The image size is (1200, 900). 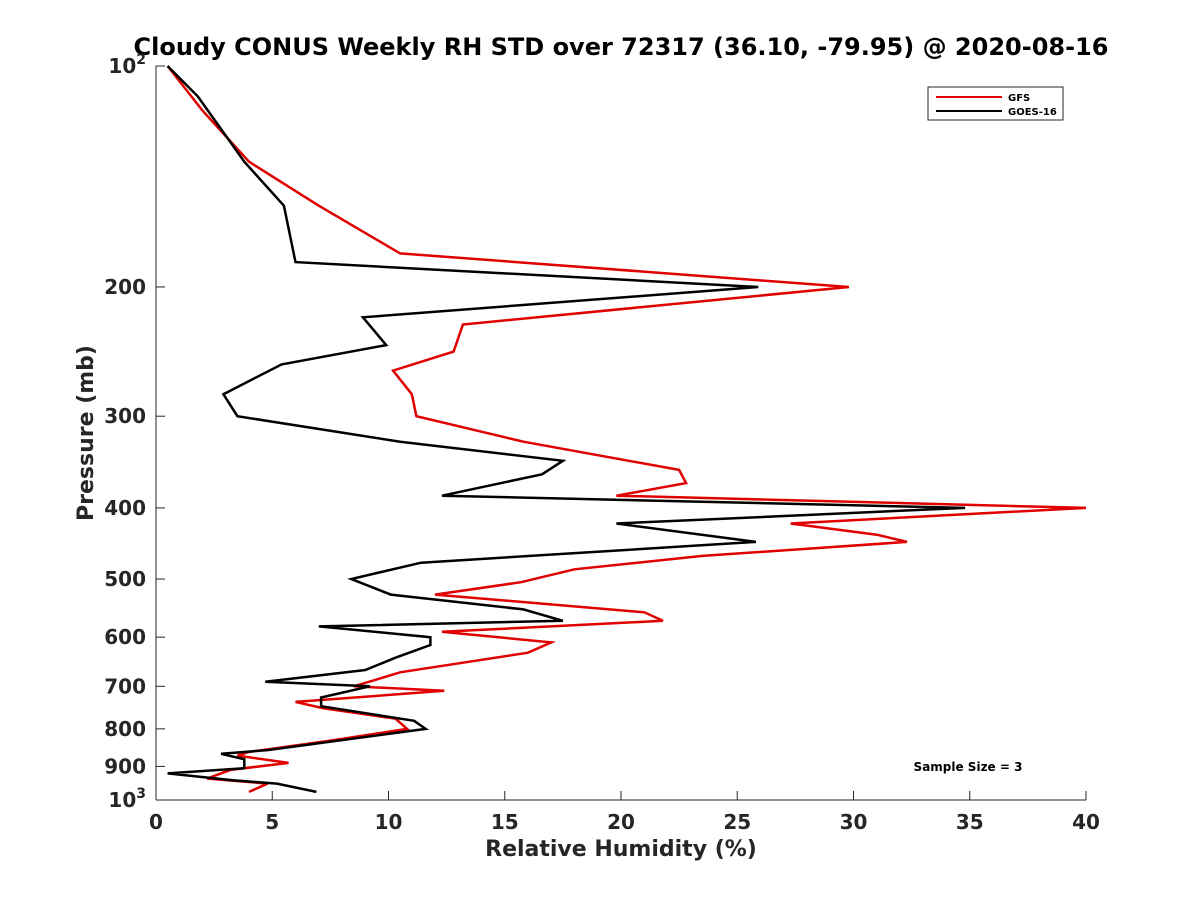 What do you see at coordinates (127, 799) in the screenshot?
I see `y-tick-label-power: 10³` at bounding box center [127, 799].